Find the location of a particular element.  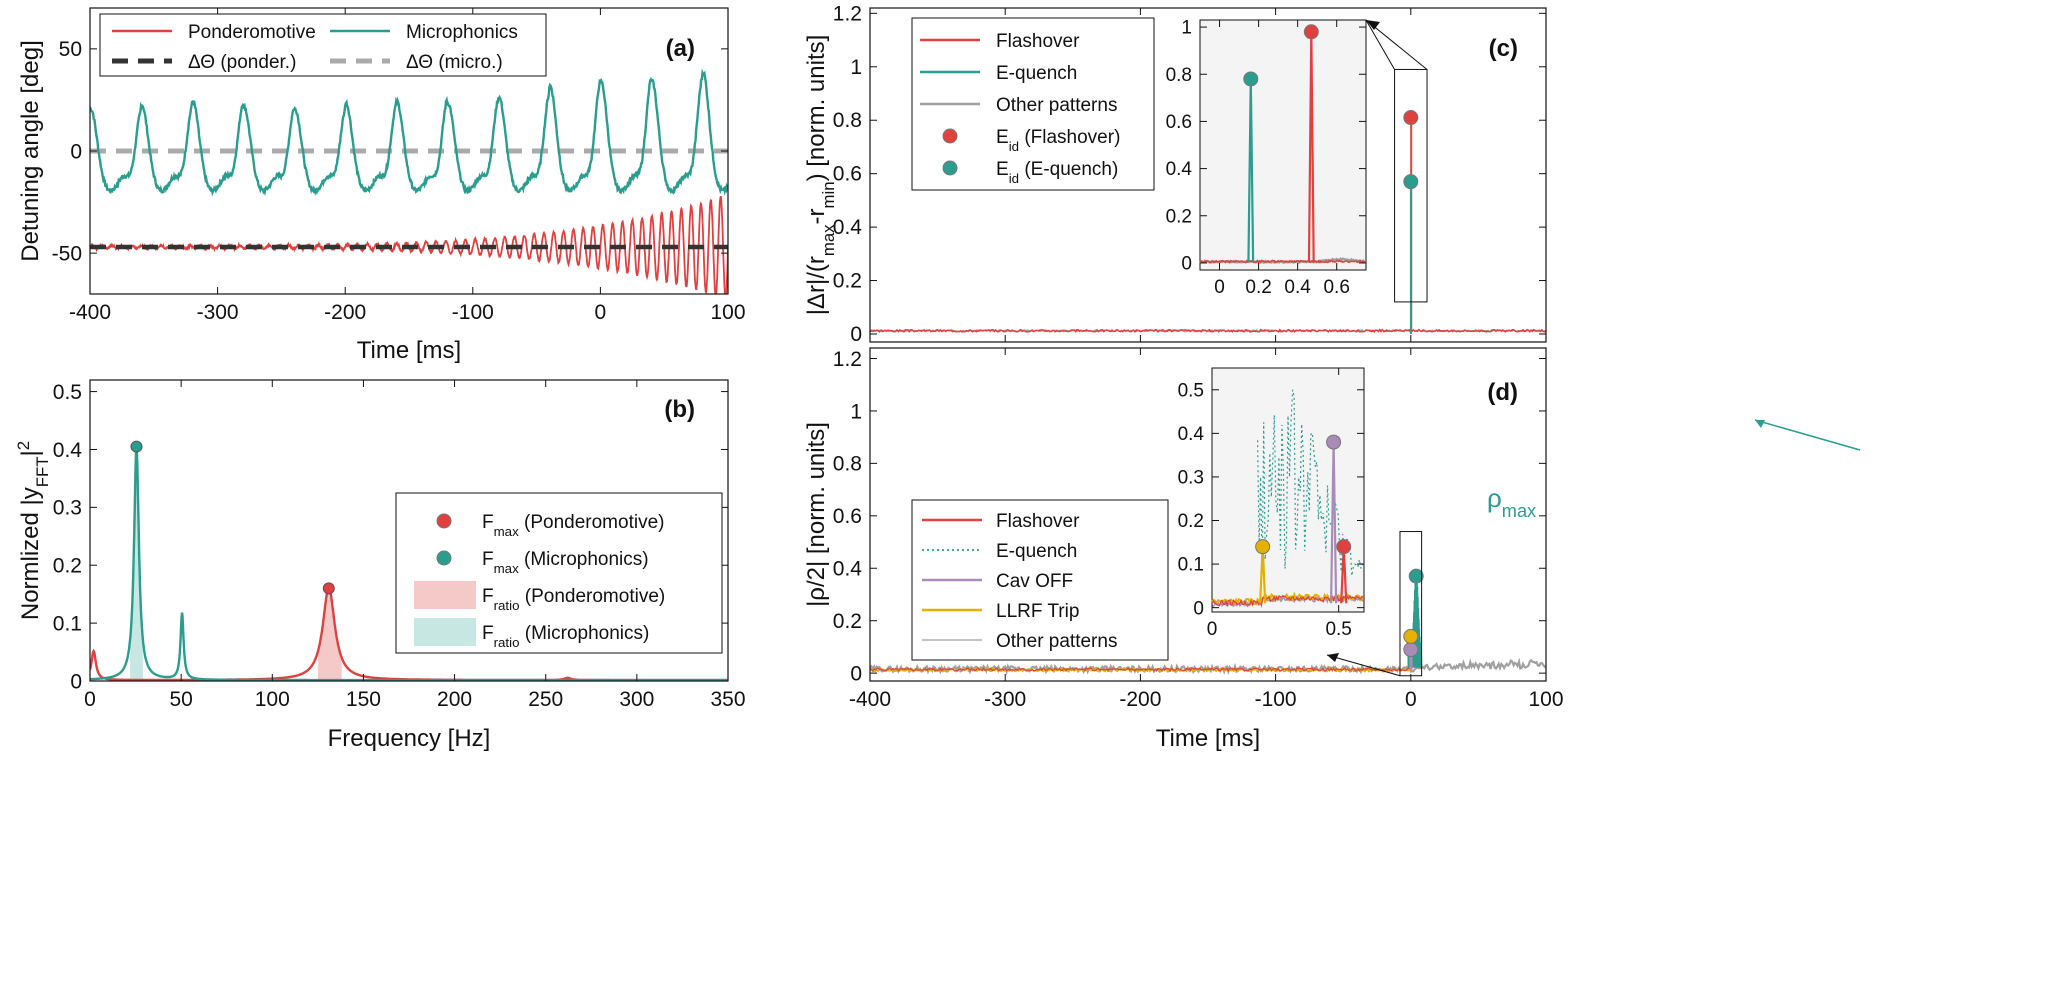

inset-x-tick-label-d: 0 is located at coordinates (1212, 629).